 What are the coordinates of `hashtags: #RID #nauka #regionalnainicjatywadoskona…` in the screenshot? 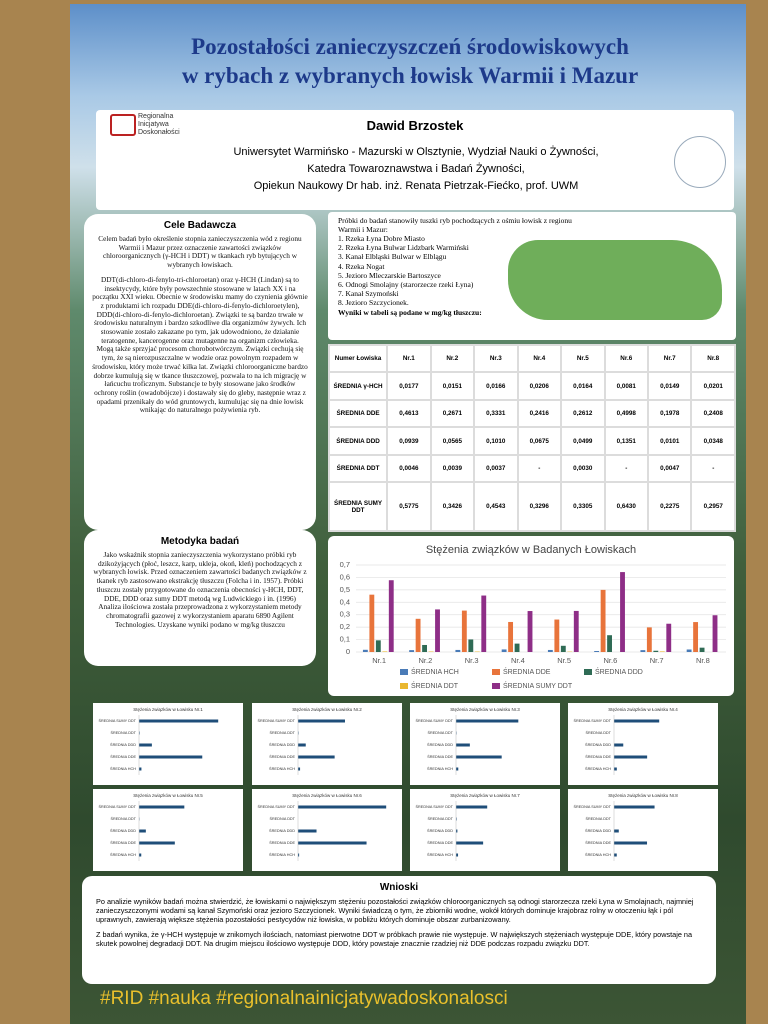 It's located at (304, 998).